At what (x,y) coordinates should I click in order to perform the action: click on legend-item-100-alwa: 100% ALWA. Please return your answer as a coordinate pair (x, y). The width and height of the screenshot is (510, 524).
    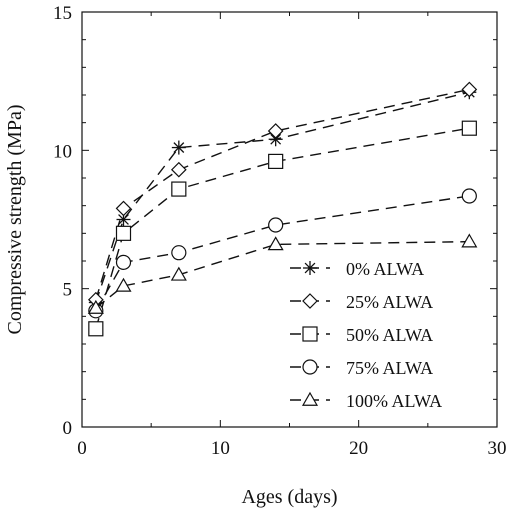
    Looking at the image, I should click on (366, 401).